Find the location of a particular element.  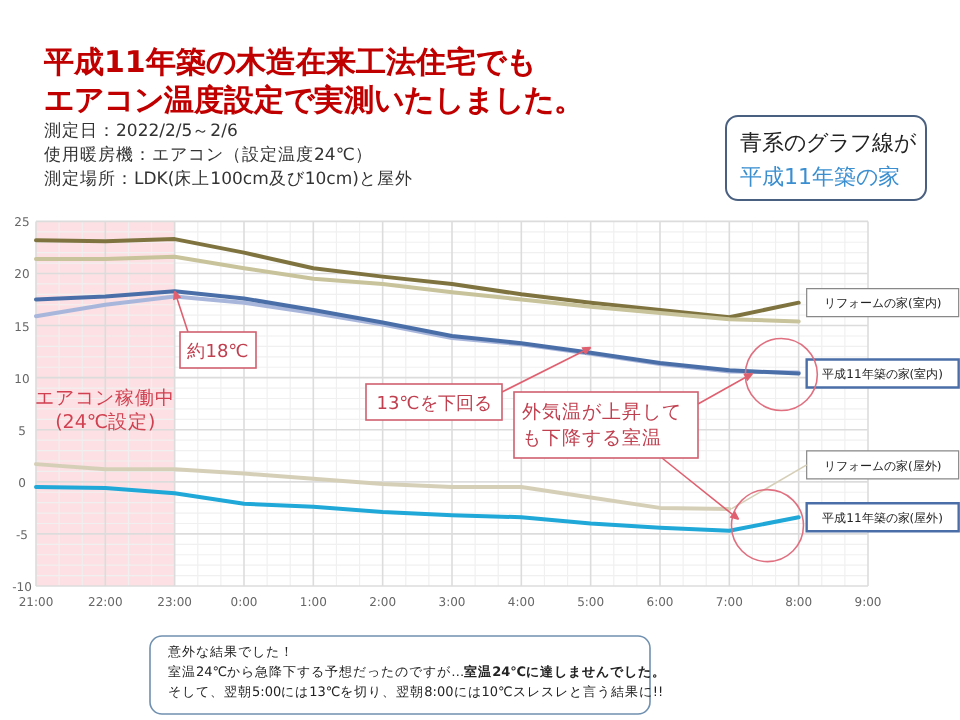

text: 使用暖房機：エアコン（設定温度24℃） is located at coordinates (208, 155).